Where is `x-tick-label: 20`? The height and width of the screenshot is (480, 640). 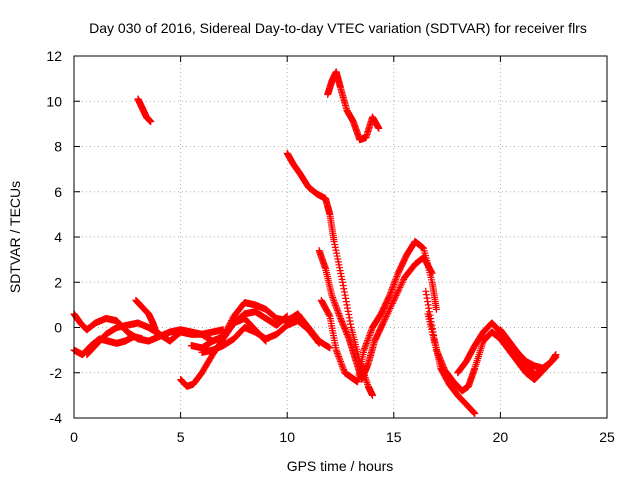
x-tick-label: 20 is located at coordinates (501, 437).